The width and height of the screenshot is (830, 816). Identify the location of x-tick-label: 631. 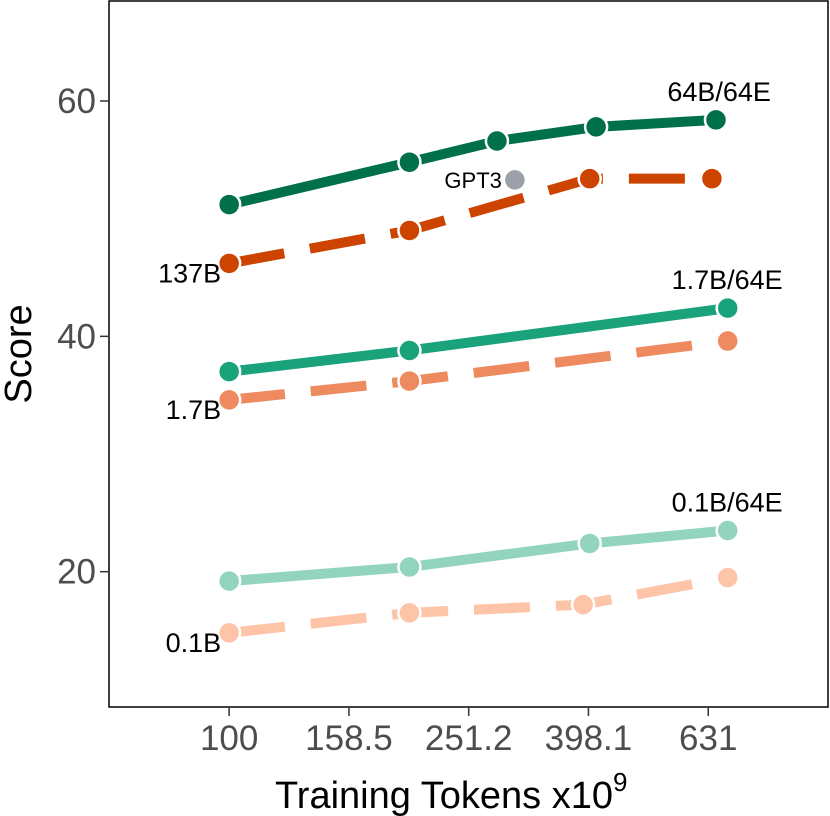
(708, 738).